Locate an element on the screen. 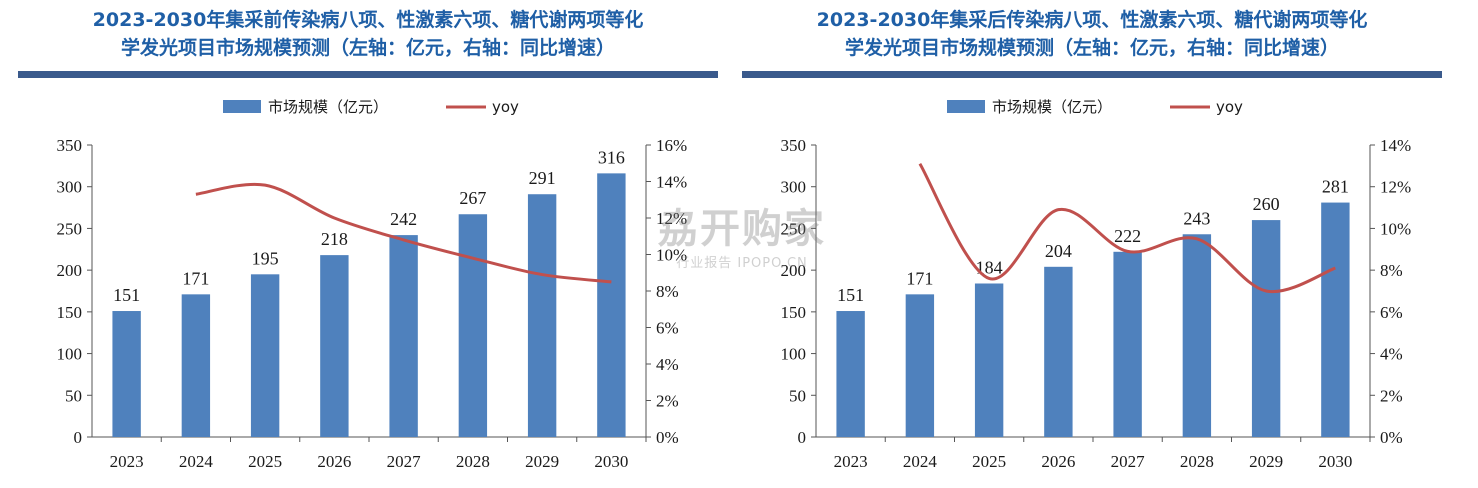 The image size is (1478, 488). bar-value-label: 184 is located at coordinates (989, 267).